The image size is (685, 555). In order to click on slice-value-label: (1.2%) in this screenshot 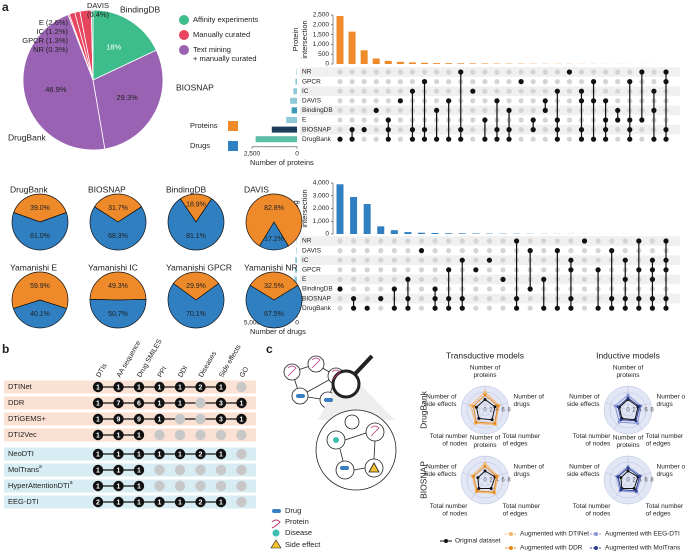, I will do `click(57, 31)`.